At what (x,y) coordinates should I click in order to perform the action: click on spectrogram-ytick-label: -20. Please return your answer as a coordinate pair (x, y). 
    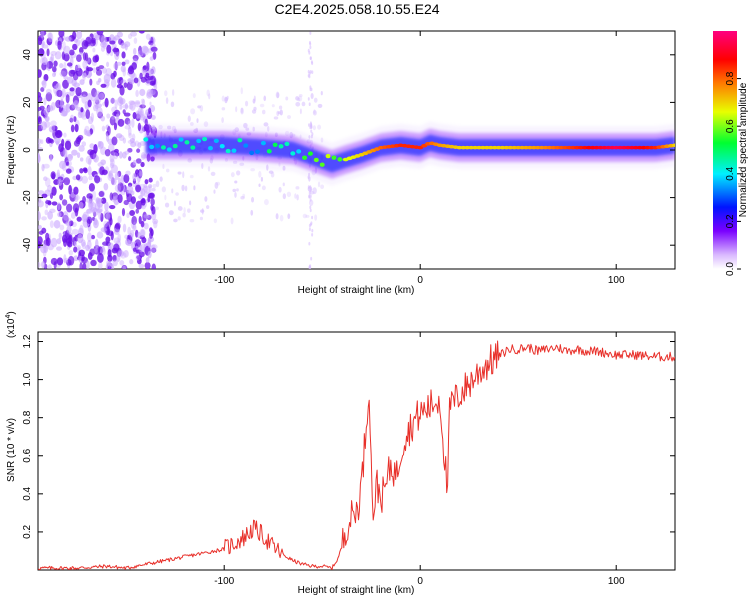
    Looking at the image, I should click on (27, 197).